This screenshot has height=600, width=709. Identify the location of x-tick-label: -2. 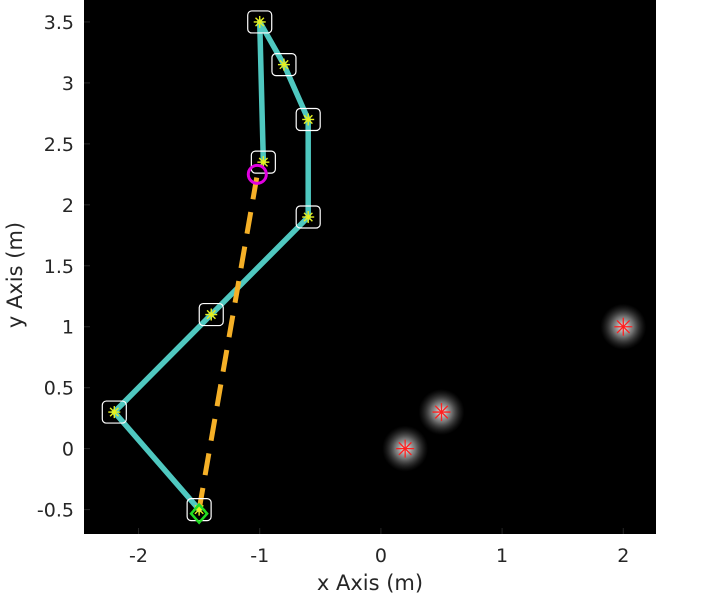
(138, 556).